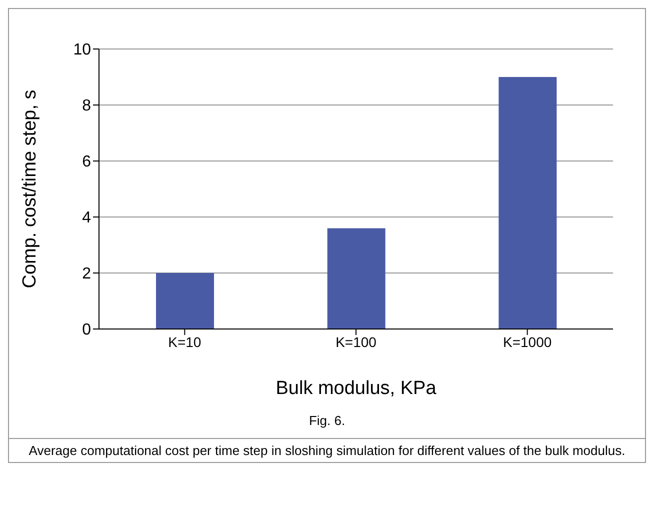 The height and width of the screenshot is (525, 656). Describe the element at coordinates (87, 162) in the screenshot. I see `y-tick-label: 6` at that location.